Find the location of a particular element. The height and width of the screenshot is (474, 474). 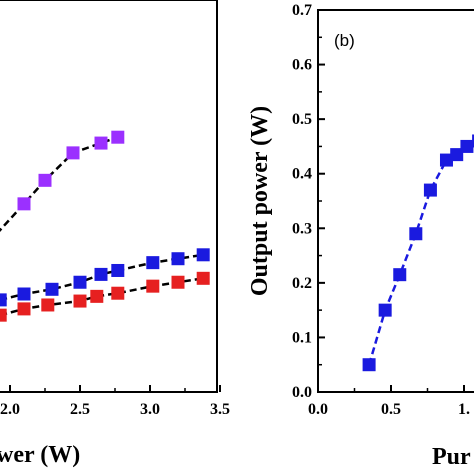

panel-b-y-tick-label: 0.7 is located at coordinates (302, 10).